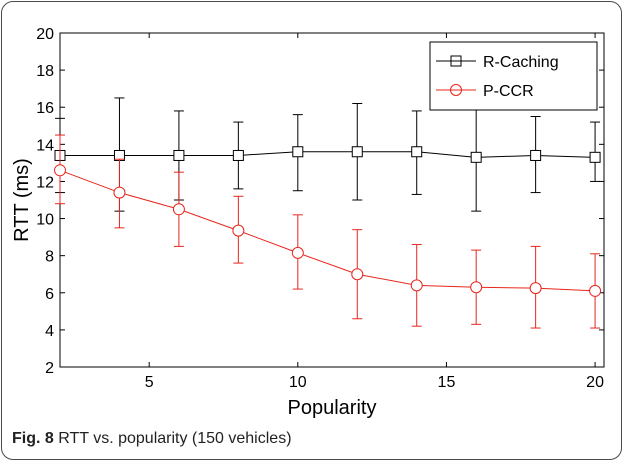 The height and width of the screenshot is (463, 625). Describe the element at coordinates (45, 34) in the screenshot. I see `y-tick-label: 20` at that location.